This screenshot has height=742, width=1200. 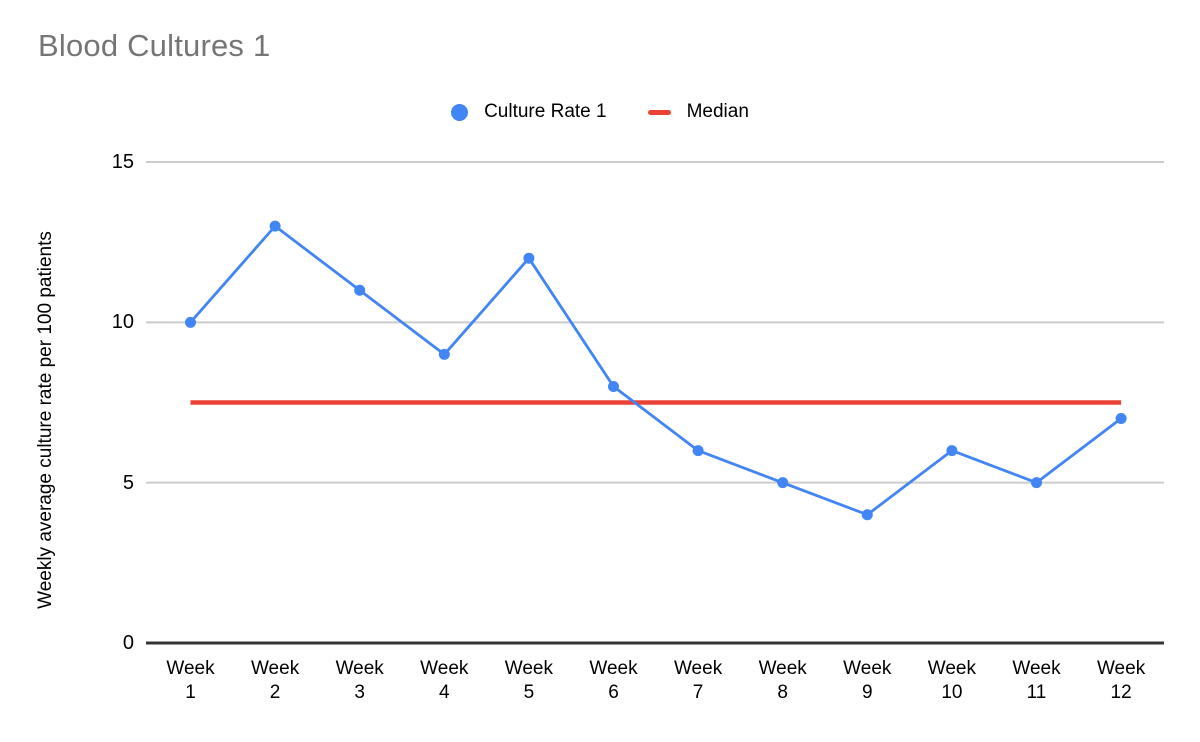 What do you see at coordinates (659, 112) in the screenshot?
I see `median-line-icon` at bounding box center [659, 112].